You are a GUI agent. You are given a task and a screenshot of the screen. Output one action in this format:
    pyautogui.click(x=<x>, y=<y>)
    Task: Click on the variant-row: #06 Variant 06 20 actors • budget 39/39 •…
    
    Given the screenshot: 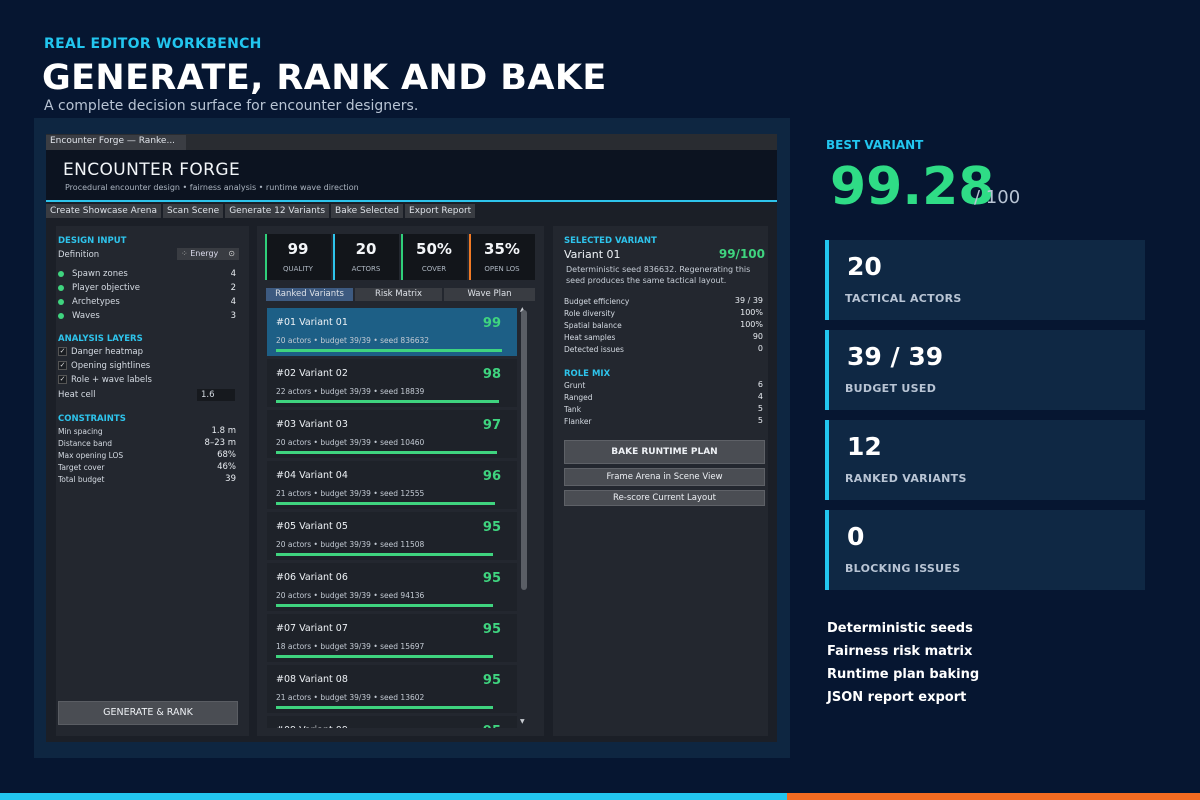 What is the action you would take?
    pyautogui.click(x=392, y=587)
    